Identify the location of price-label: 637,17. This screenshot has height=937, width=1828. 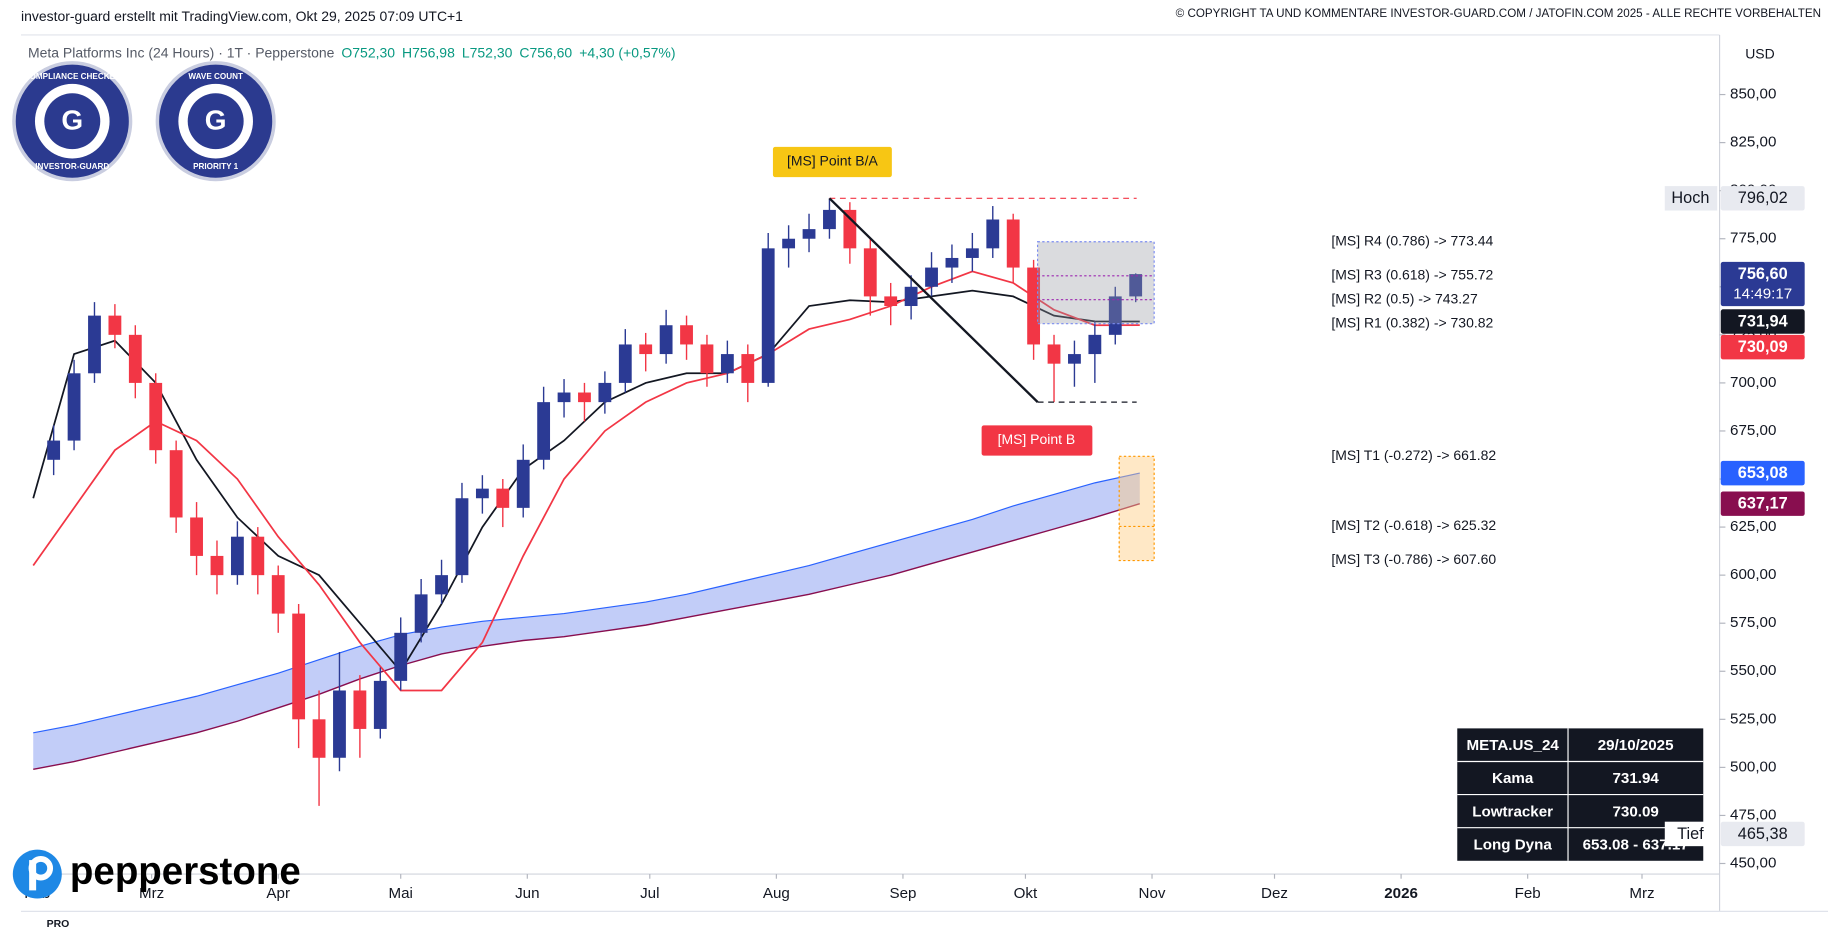
(1763, 504).